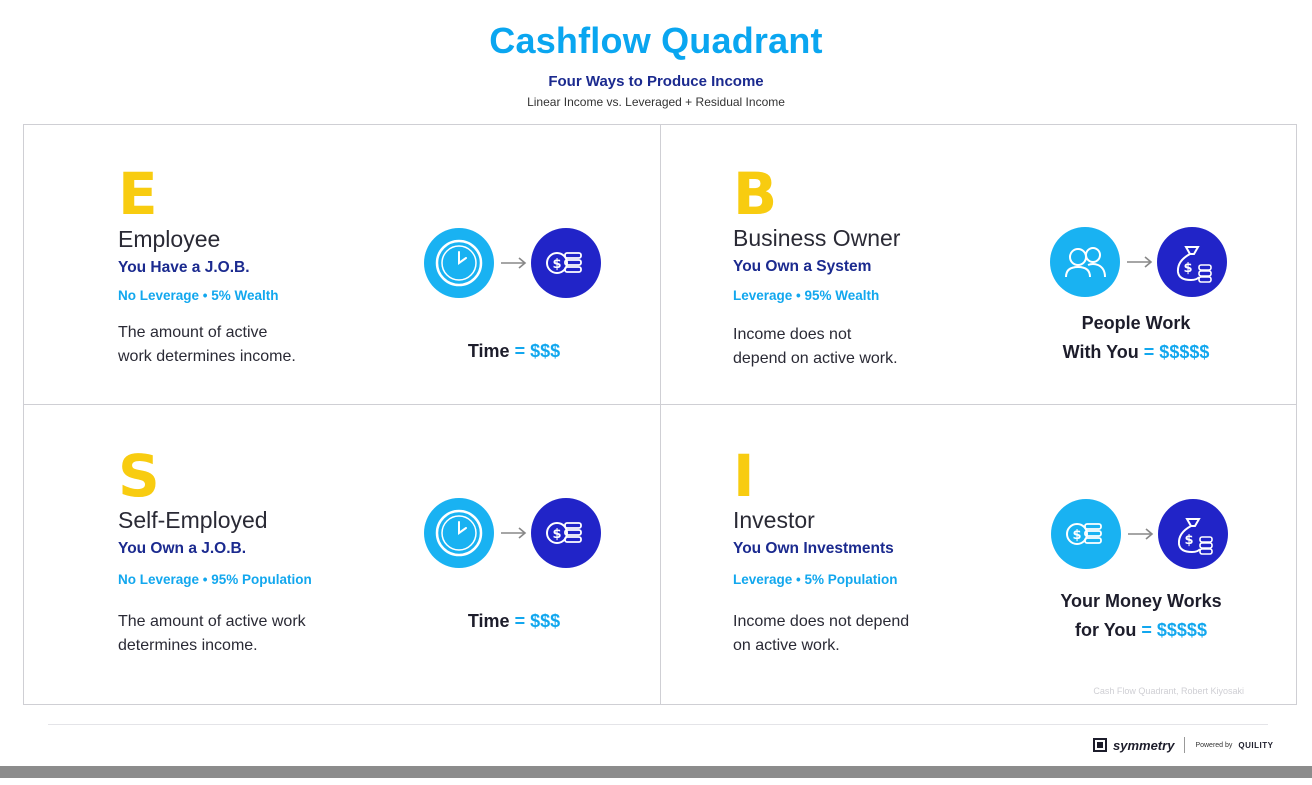  Describe the element at coordinates (786, 645) in the screenshot. I see `description-line: on active work.` at that location.